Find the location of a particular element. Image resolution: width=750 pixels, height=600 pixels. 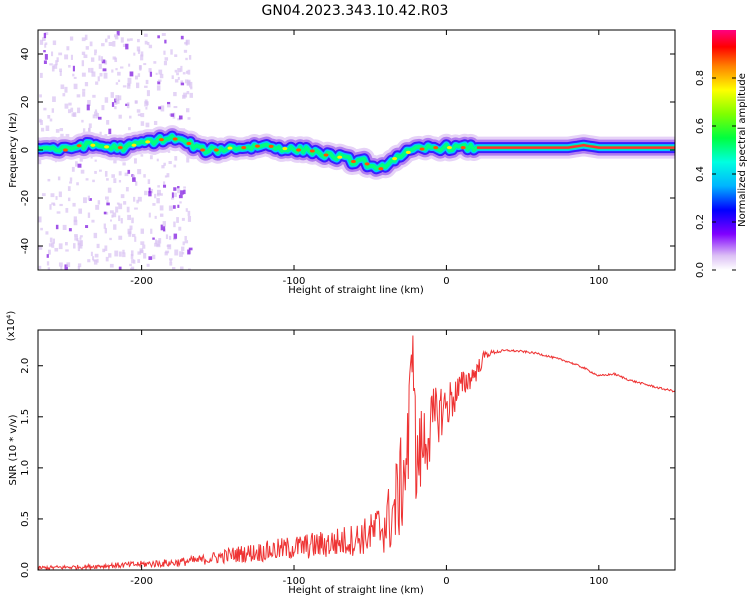

colorbar-gradient is located at coordinates (724, 150).